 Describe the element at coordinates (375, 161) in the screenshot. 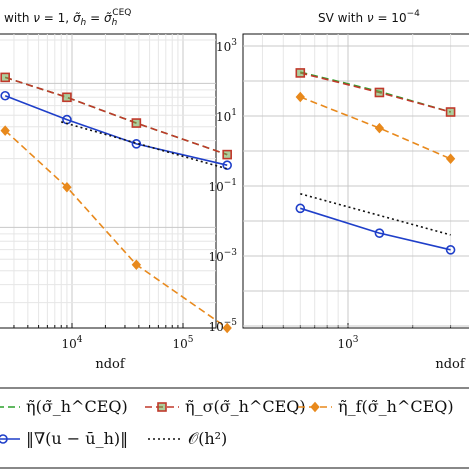

I see `right-series` at that location.